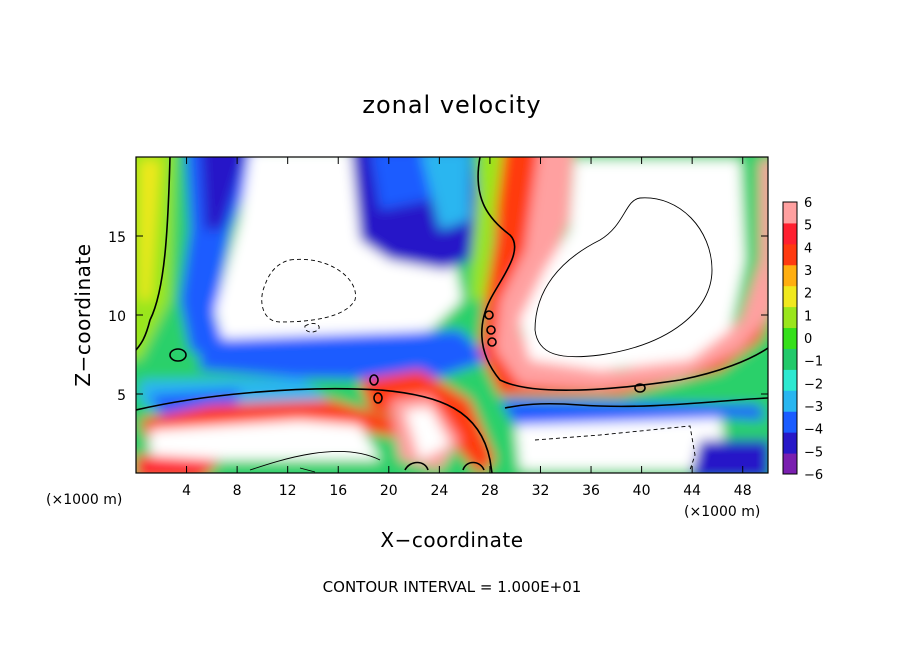  I want to click on x-tick-label: 48, so click(743, 491).